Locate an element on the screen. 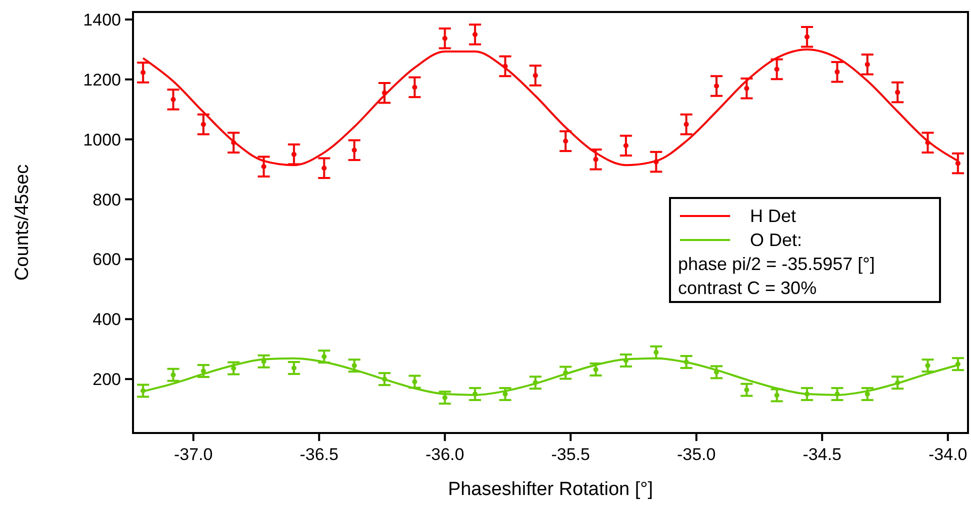 The height and width of the screenshot is (519, 971). y-tick-label: 400 is located at coordinates (106, 320).